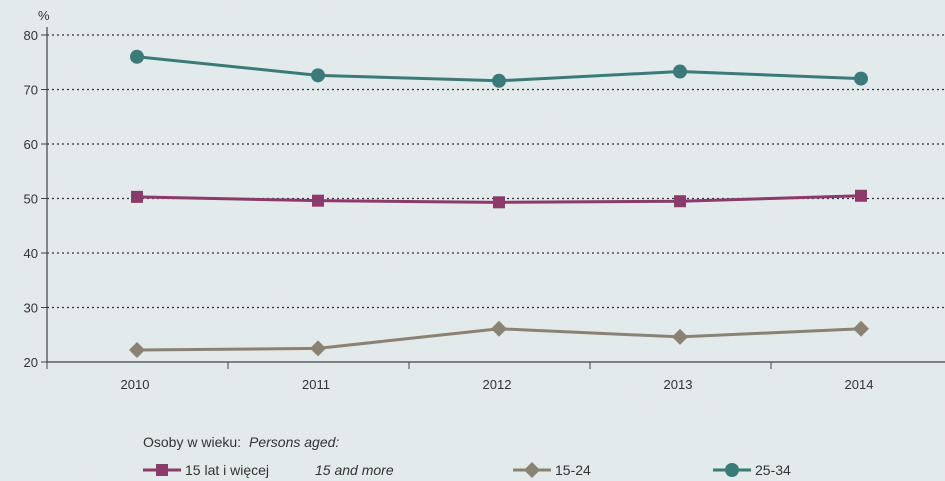 Image resolution: width=945 pixels, height=481 pixels. Describe the element at coordinates (31, 253) in the screenshot. I see `y-tick-label: 40` at that location.